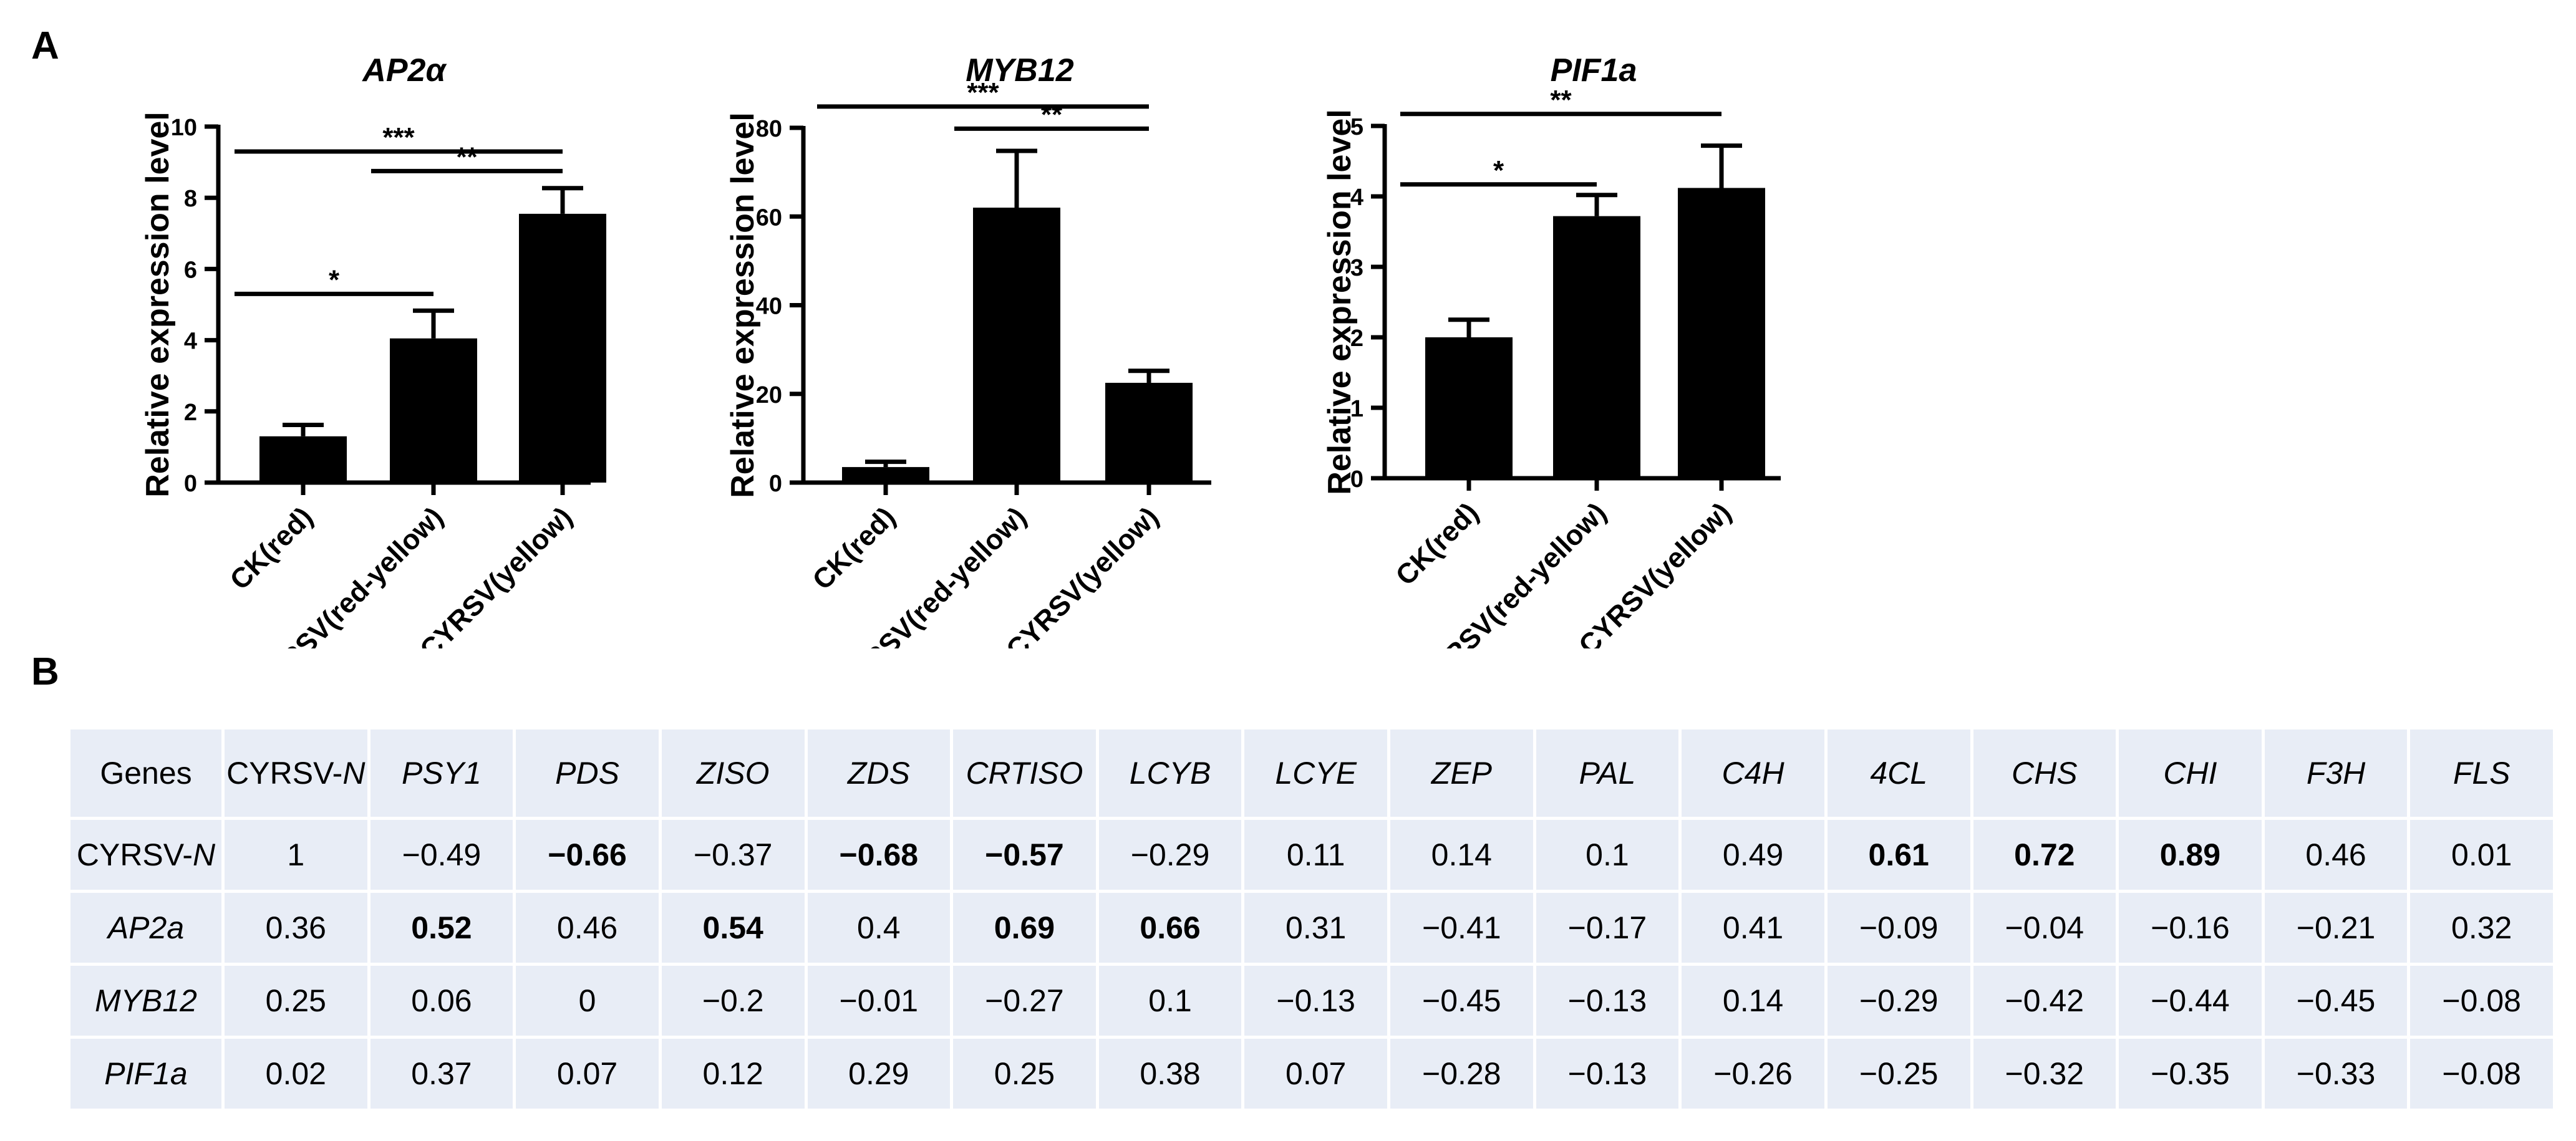 The height and width of the screenshot is (1141, 2576). I want to click on cell-text: PDS, so click(587, 773).